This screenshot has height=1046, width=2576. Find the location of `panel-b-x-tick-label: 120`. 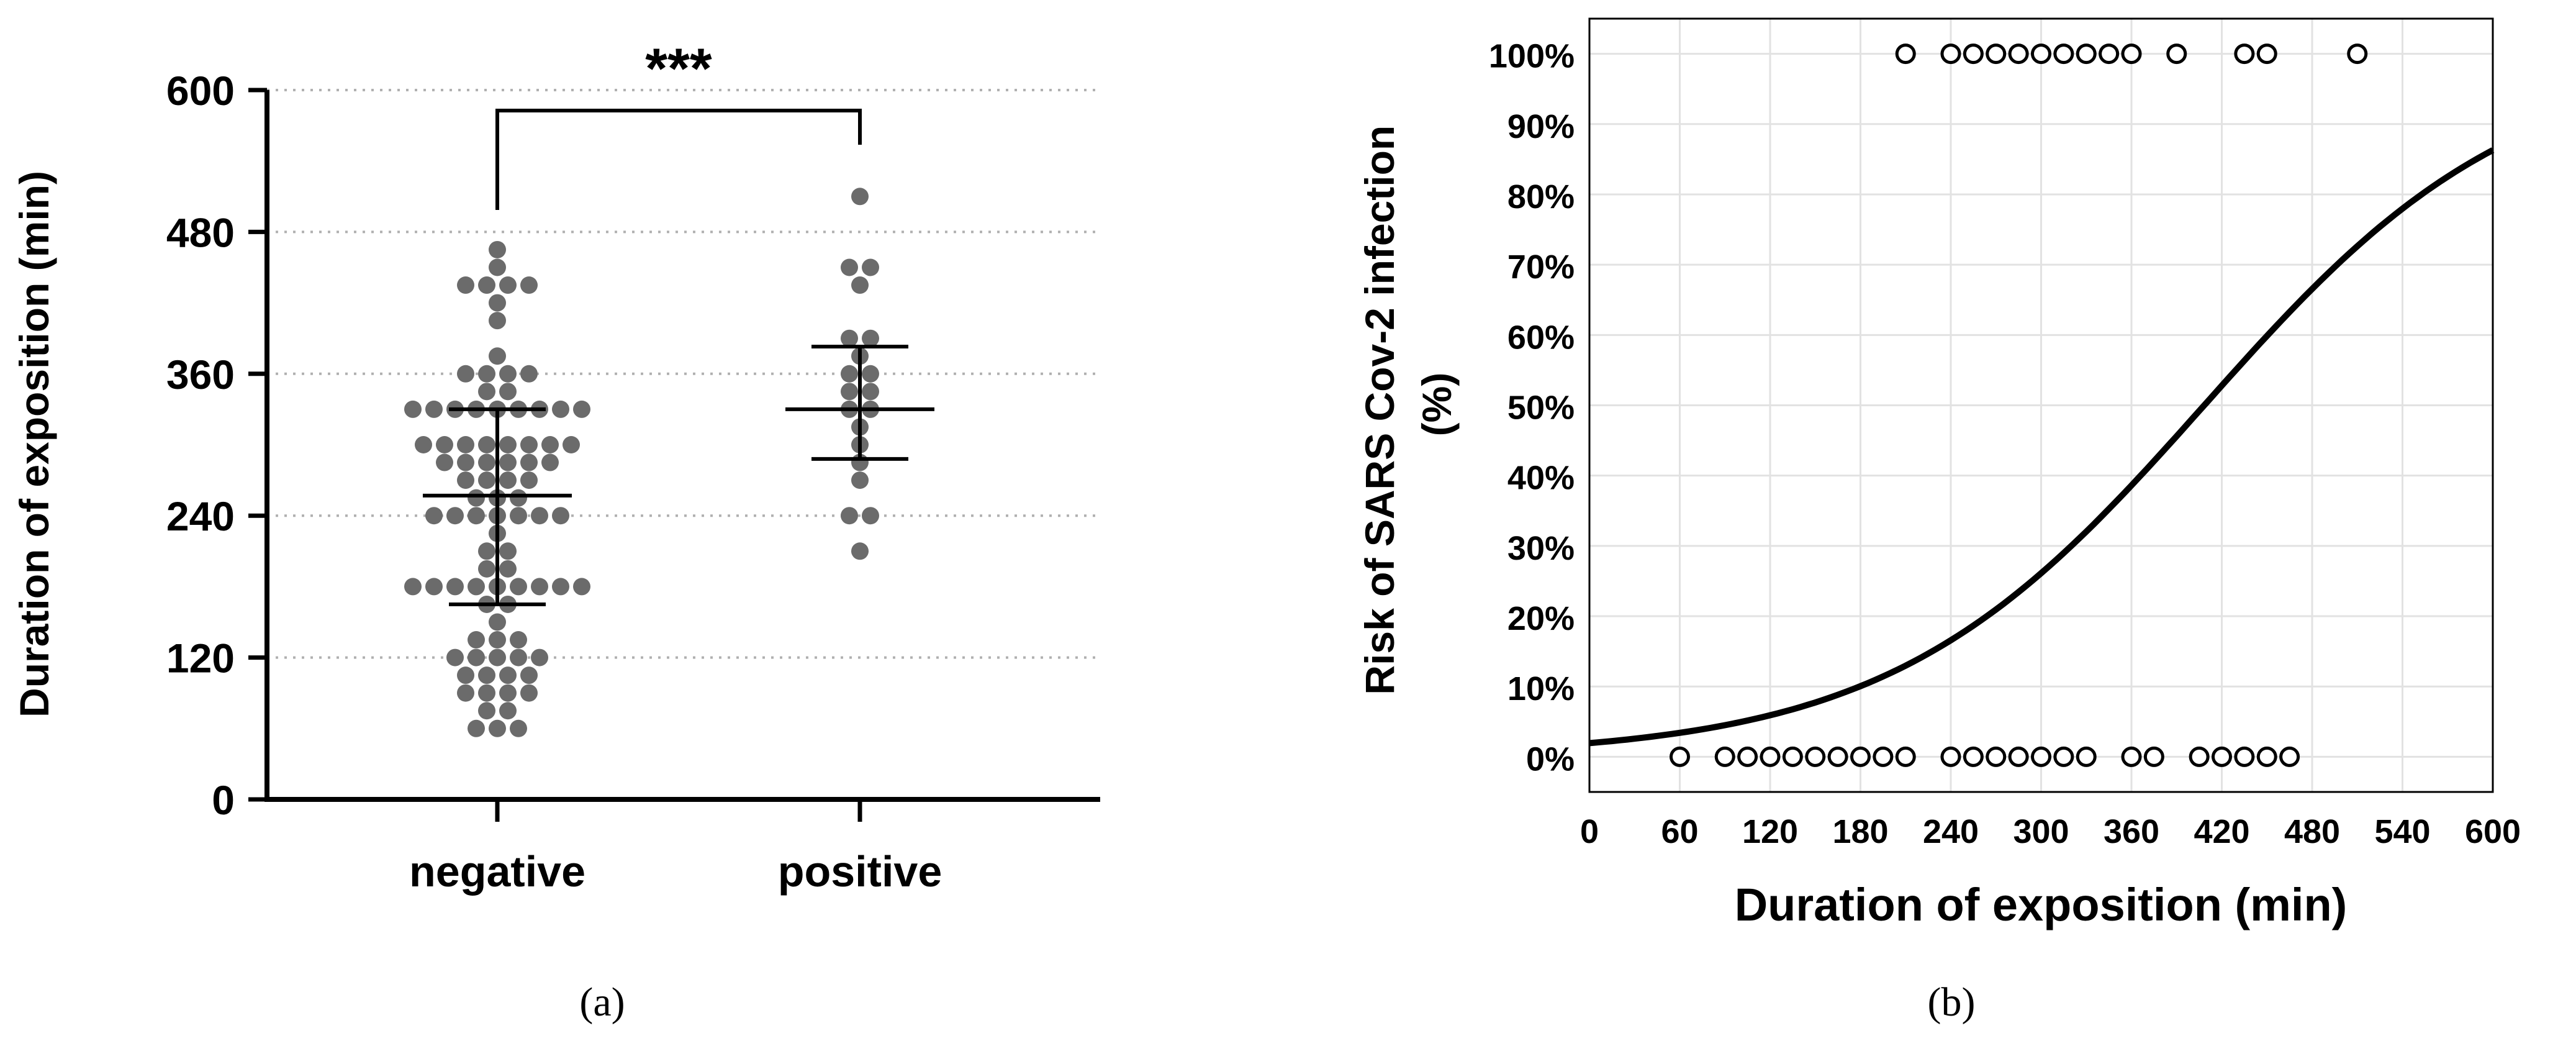

panel-b-x-tick-label: 120 is located at coordinates (1770, 831).